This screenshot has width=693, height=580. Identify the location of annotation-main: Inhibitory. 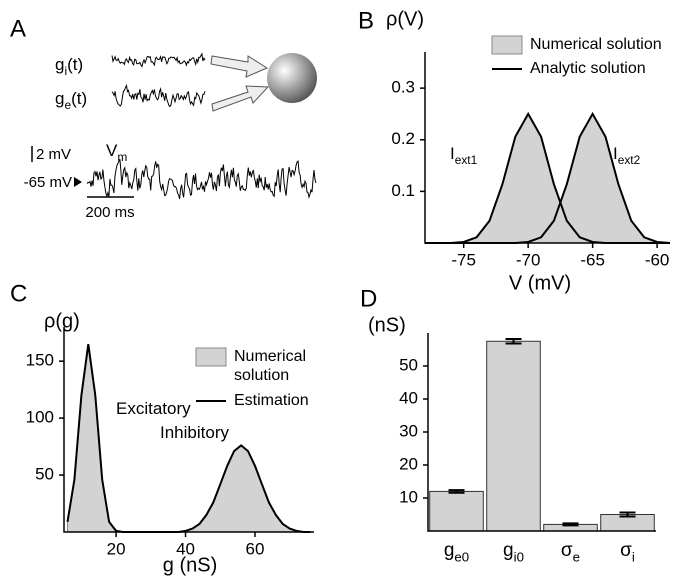
(194, 432).